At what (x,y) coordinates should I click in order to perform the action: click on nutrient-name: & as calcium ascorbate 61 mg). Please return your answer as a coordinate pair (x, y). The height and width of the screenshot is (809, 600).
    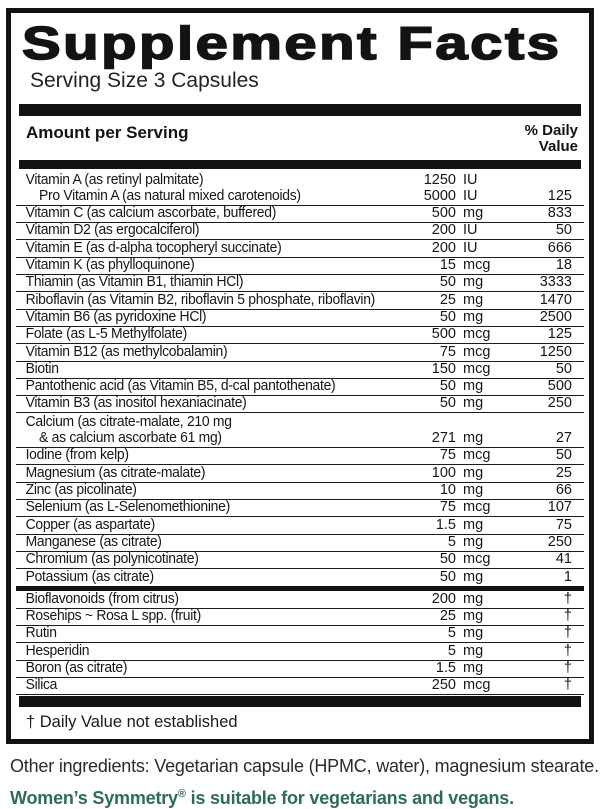
    Looking at the image, I should click on (130, 438).